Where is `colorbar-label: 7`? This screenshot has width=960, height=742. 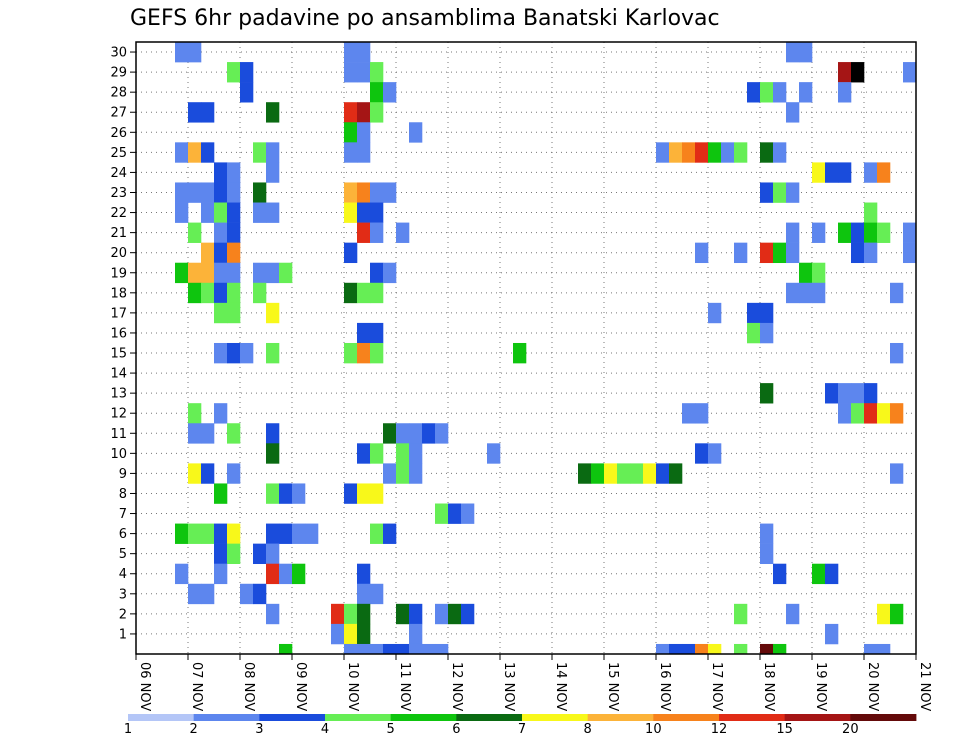 colorbar-label: 7 is located at coordinates (522, 729).